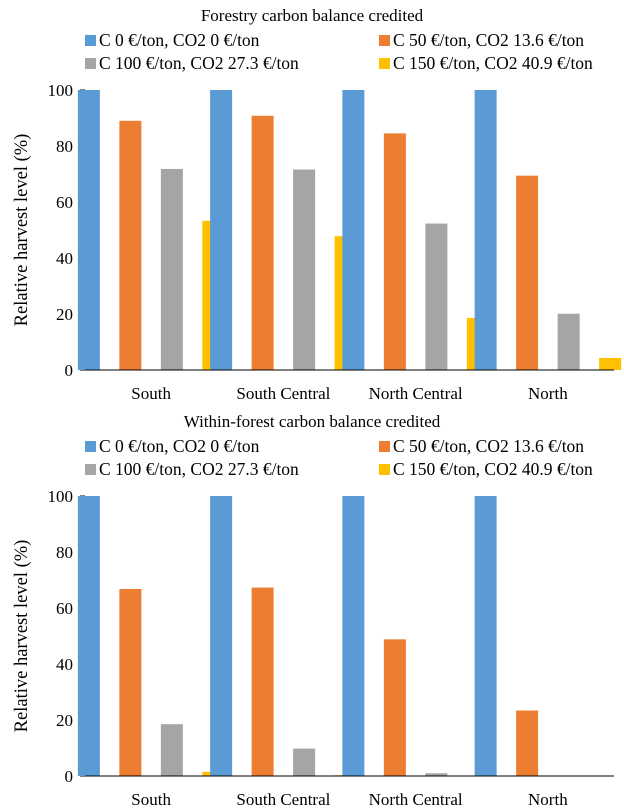 This screenshot has height=812, width=624. Describe the element at coordinates (312, 421) in the screenshot. I see `chart-title: Within-forest carbon balance credited` at that location.